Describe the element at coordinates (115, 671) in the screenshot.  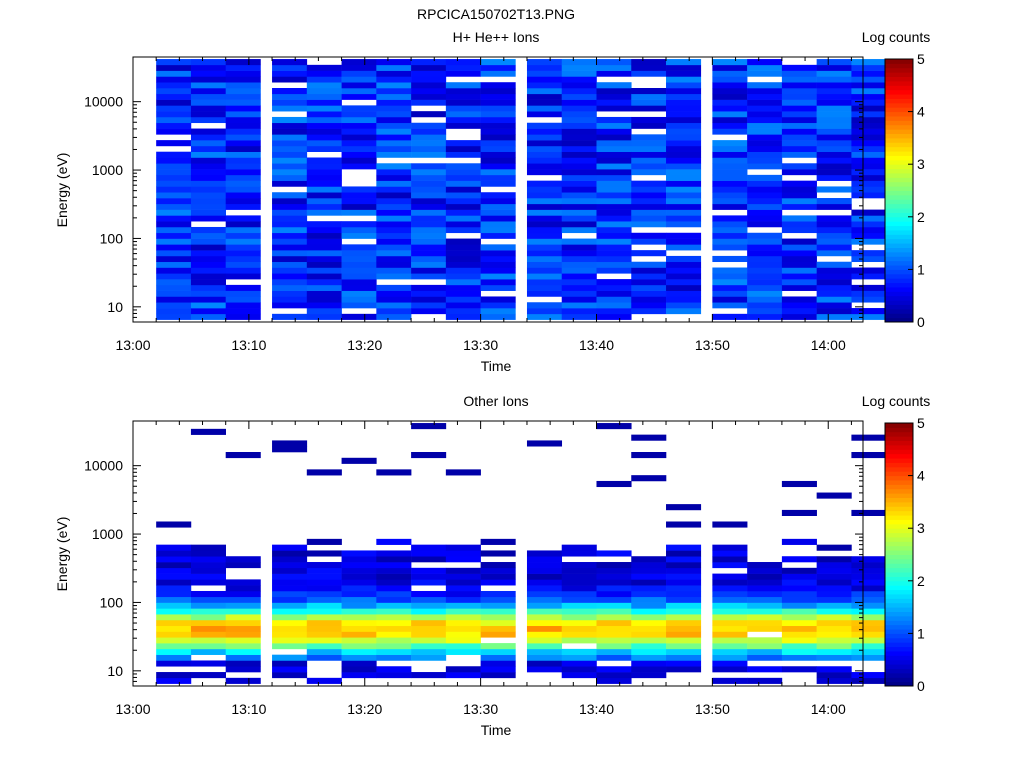
I see `y-tick-label: 10` at that location.